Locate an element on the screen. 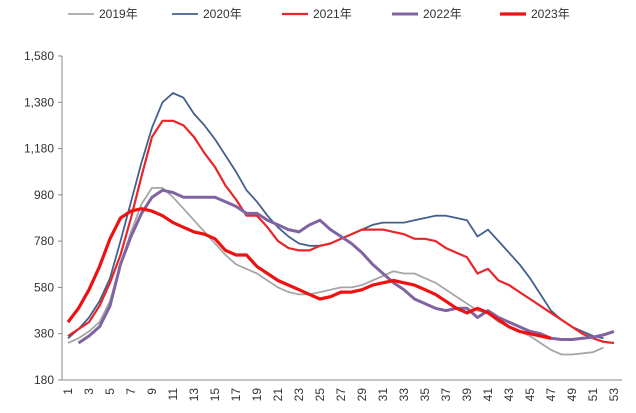 The width and height of the screenshot is (636, 413). x-tick-label: 1 is located at coordinates (68, 391).